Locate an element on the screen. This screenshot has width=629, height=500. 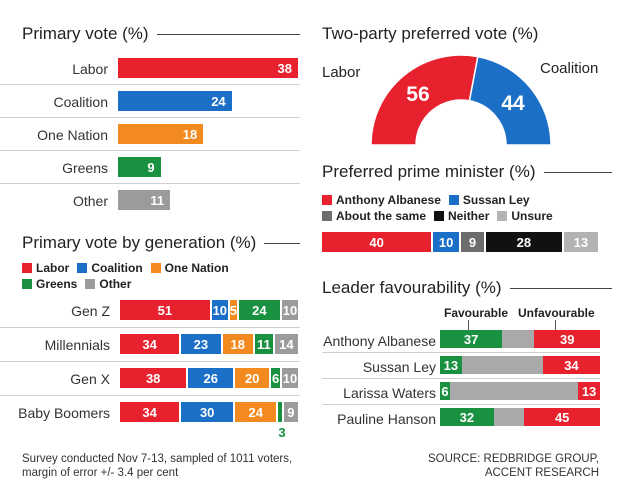
generation-segment-gen-x-greens: 6 is located at coordinates (276, 378).